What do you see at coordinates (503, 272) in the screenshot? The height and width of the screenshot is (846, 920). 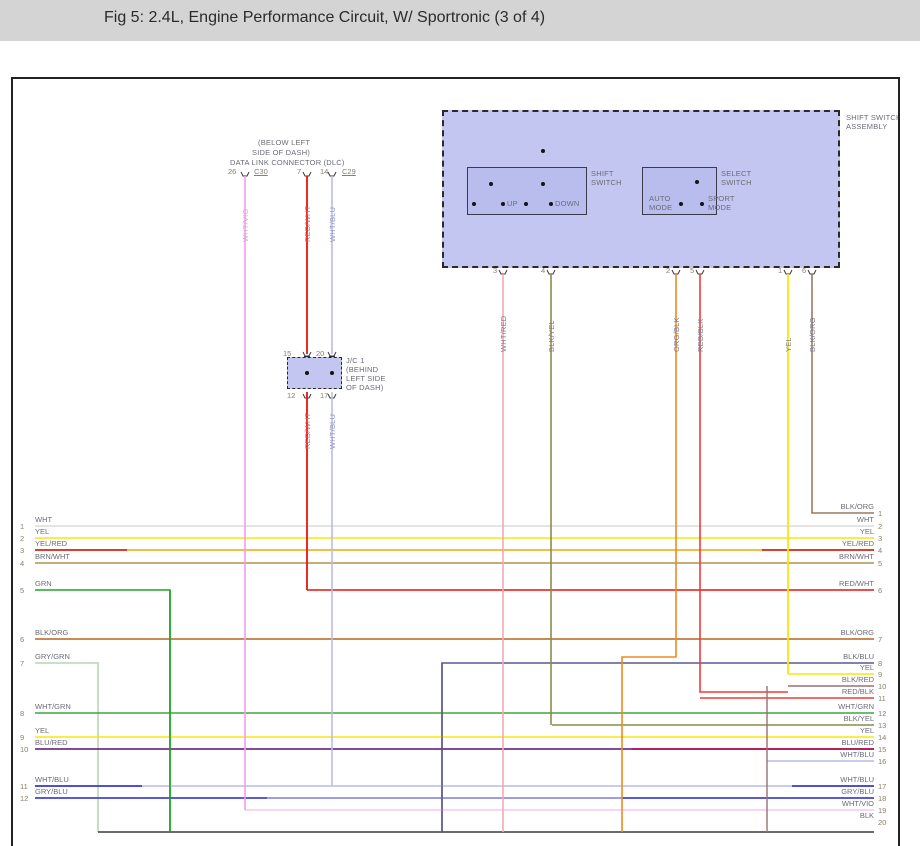 I see `ssa-pin-3-connector` at bounding box center [503, 272].